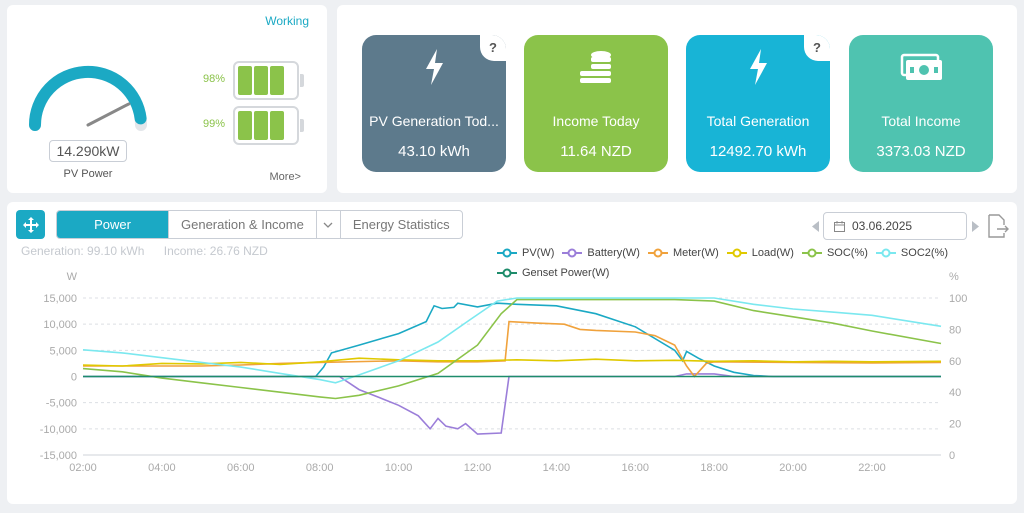  I want to click on y-tick-label-right: 0, so click(952, 456).